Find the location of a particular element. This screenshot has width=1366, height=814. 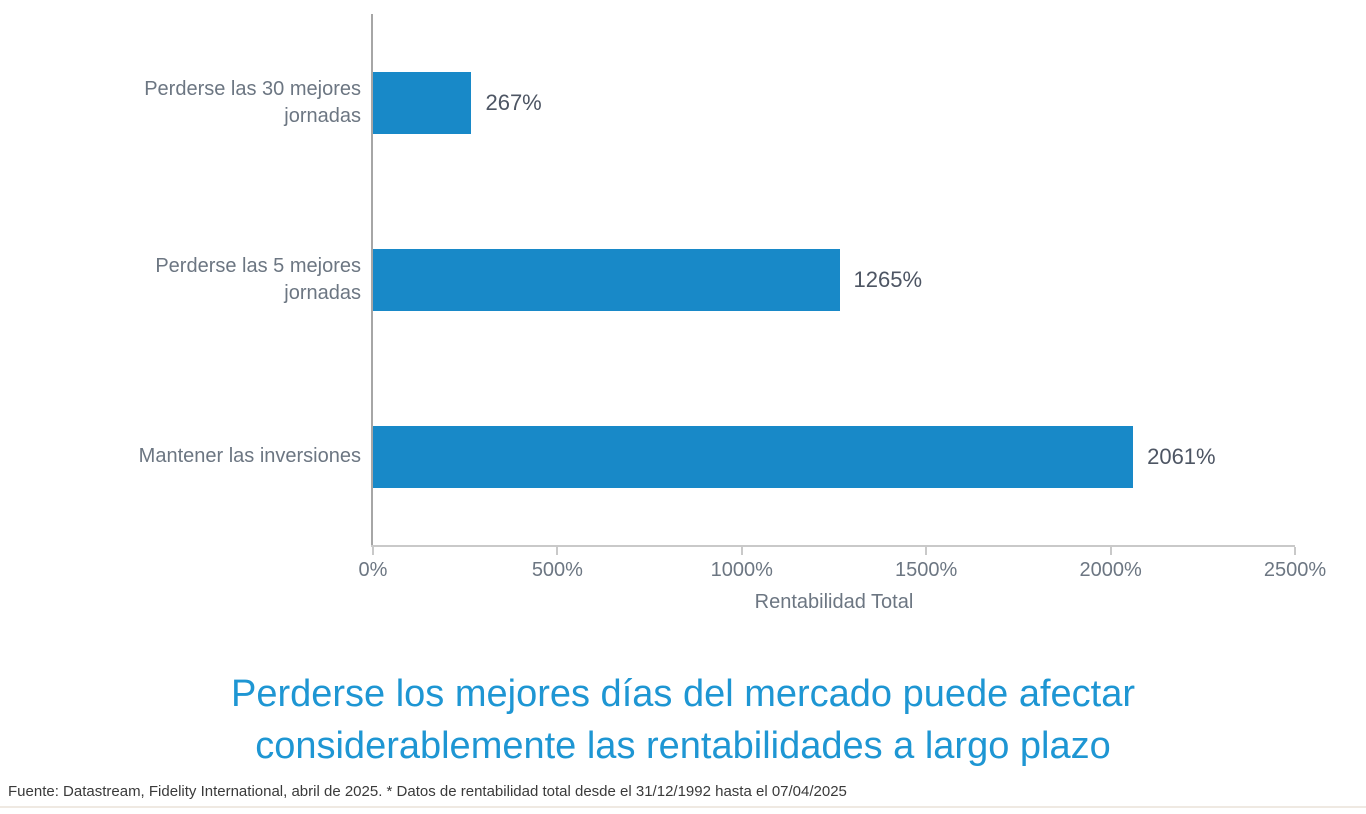

bottom-divider is located at coordinates (683, 807).